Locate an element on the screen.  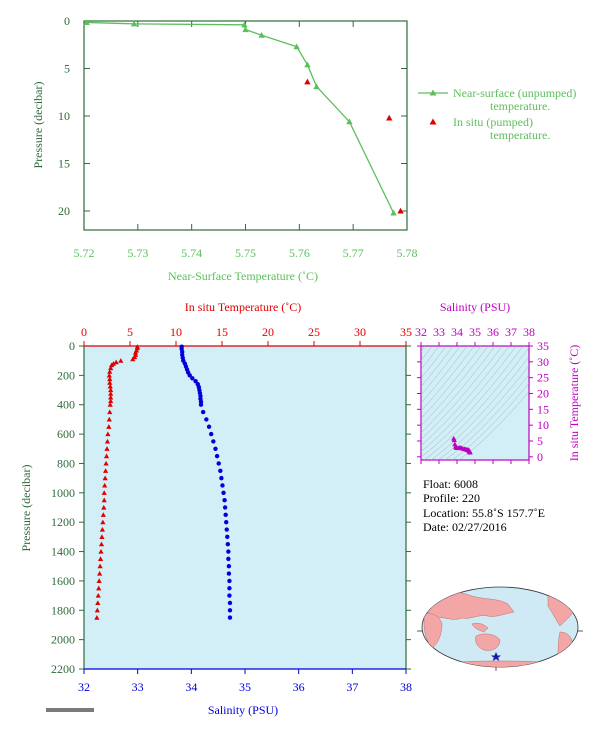
ts-temp-tick-label: 30 is located at coordinates (543, 362).